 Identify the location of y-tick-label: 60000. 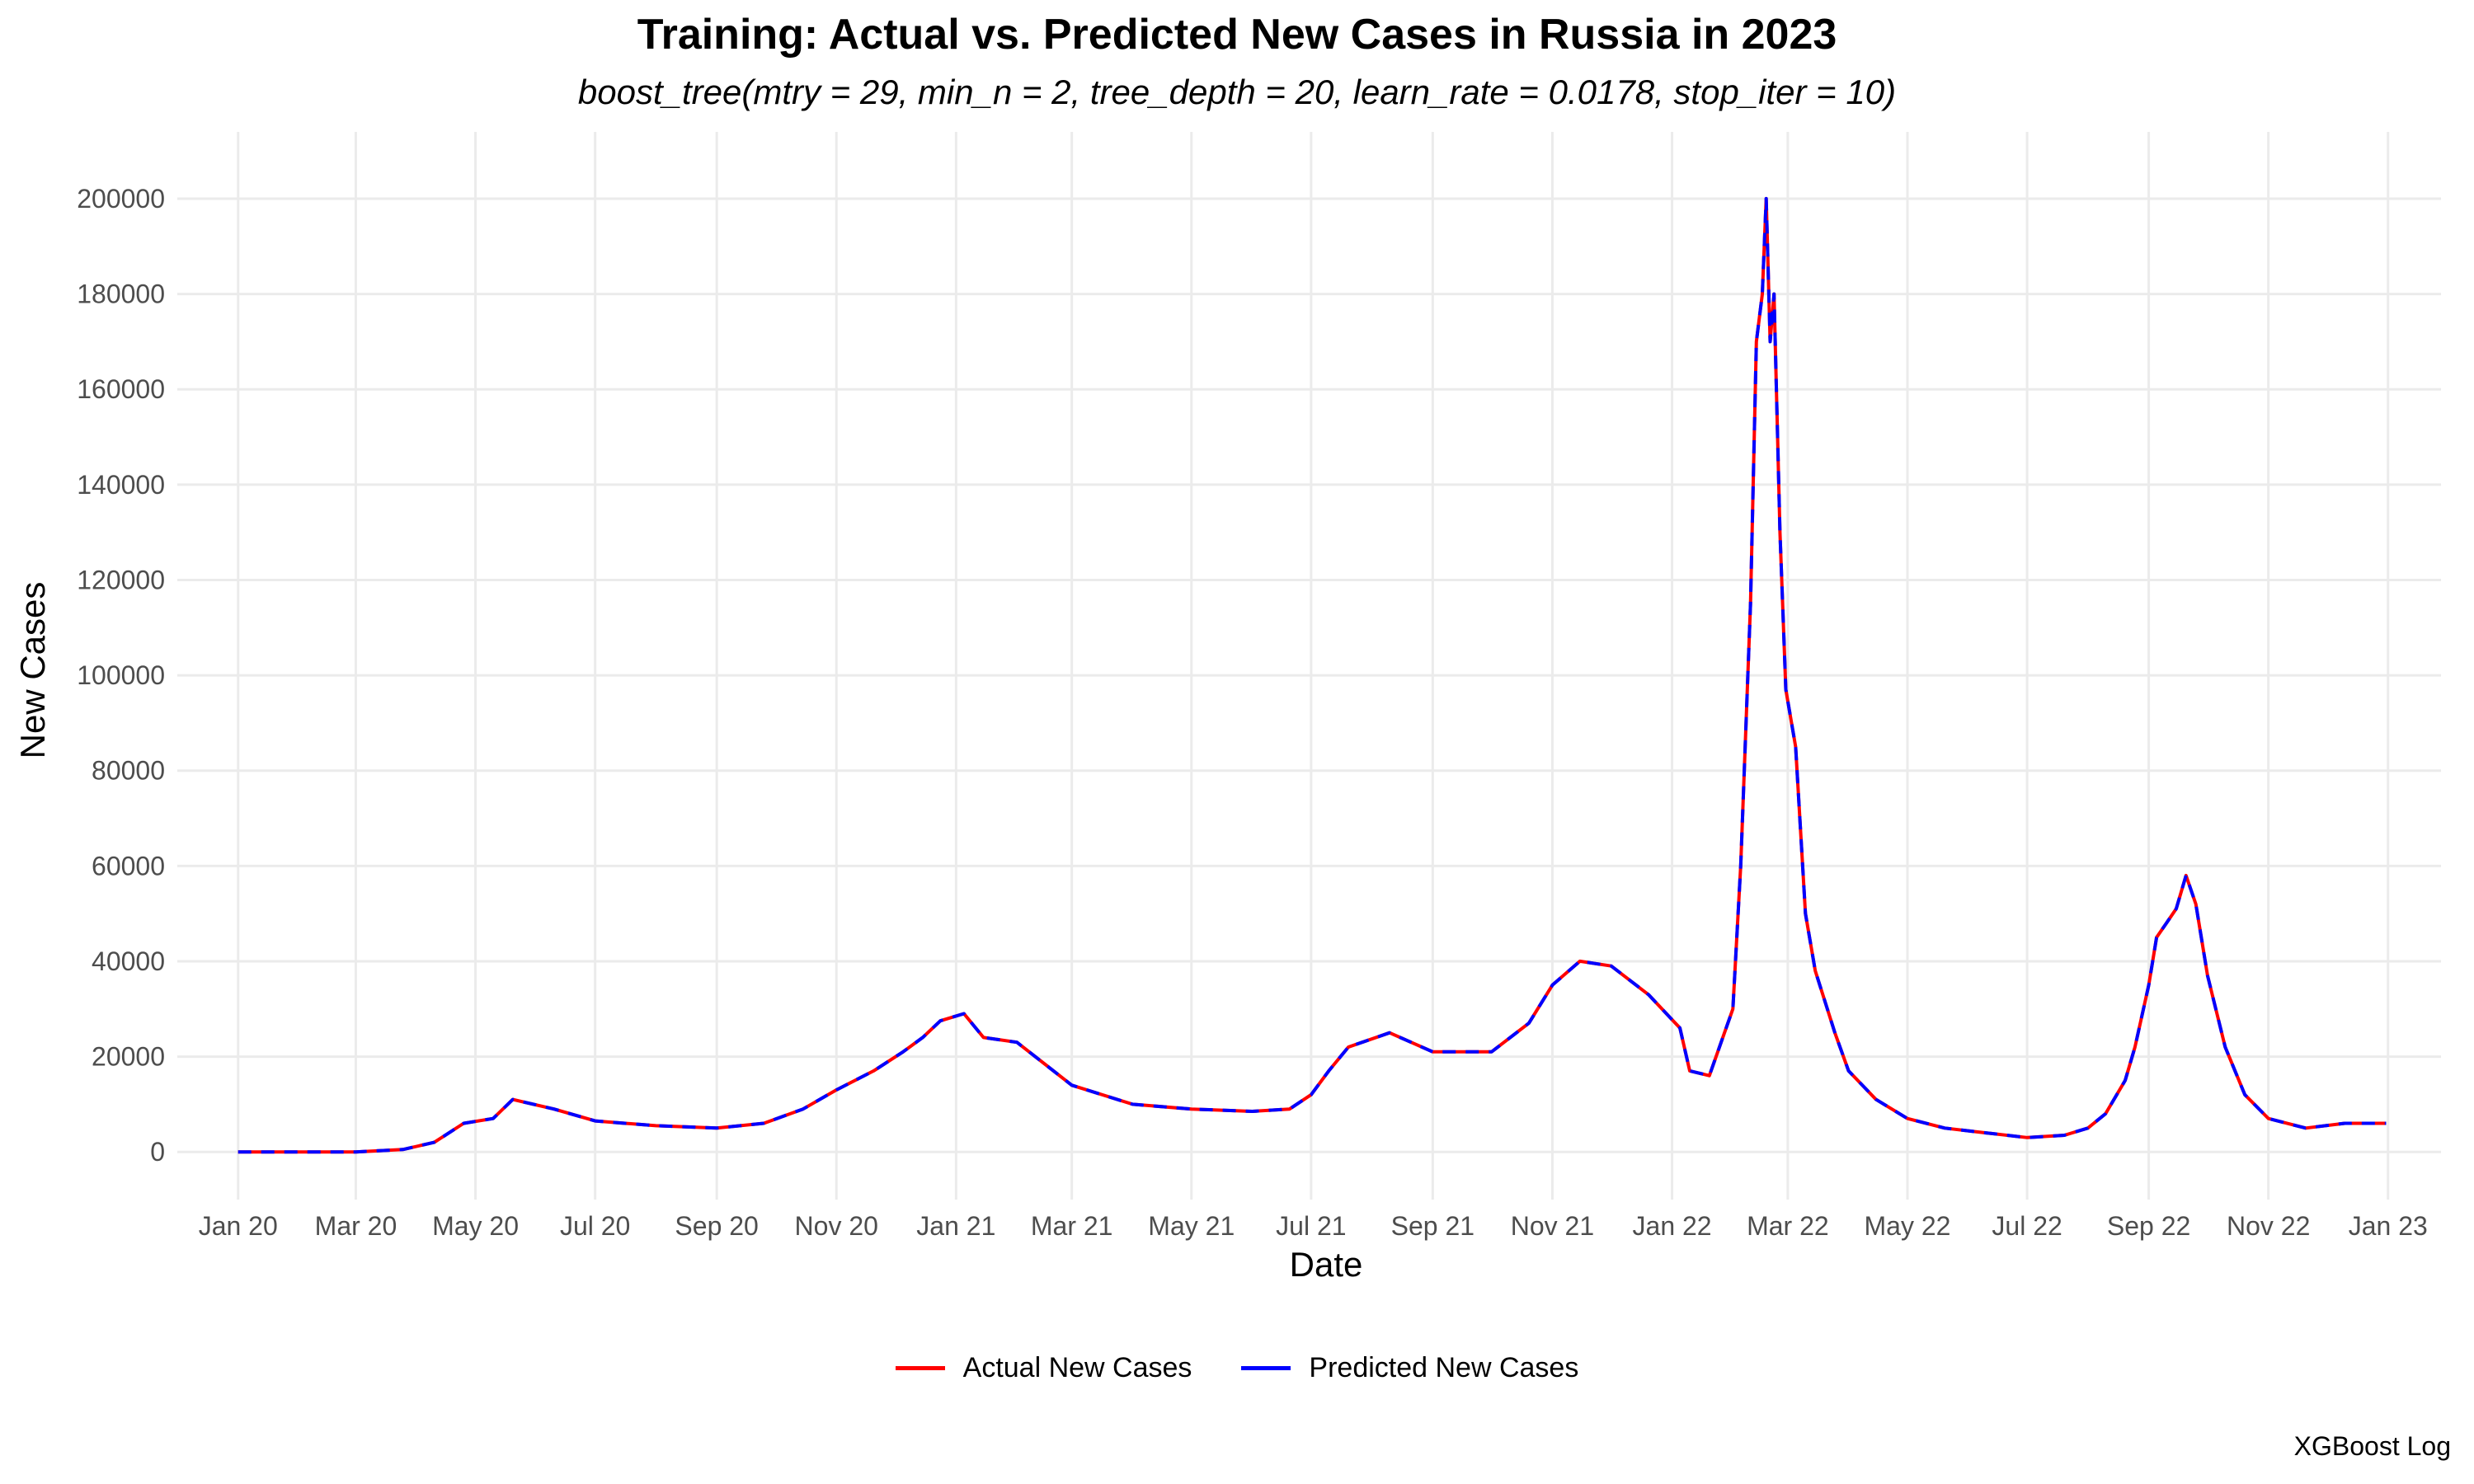
(128, 866).